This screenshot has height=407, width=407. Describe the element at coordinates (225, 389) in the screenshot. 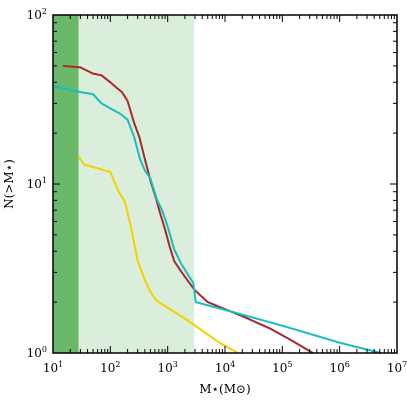

I see `x-axis-label: M⋆(M⊙)` at that location.